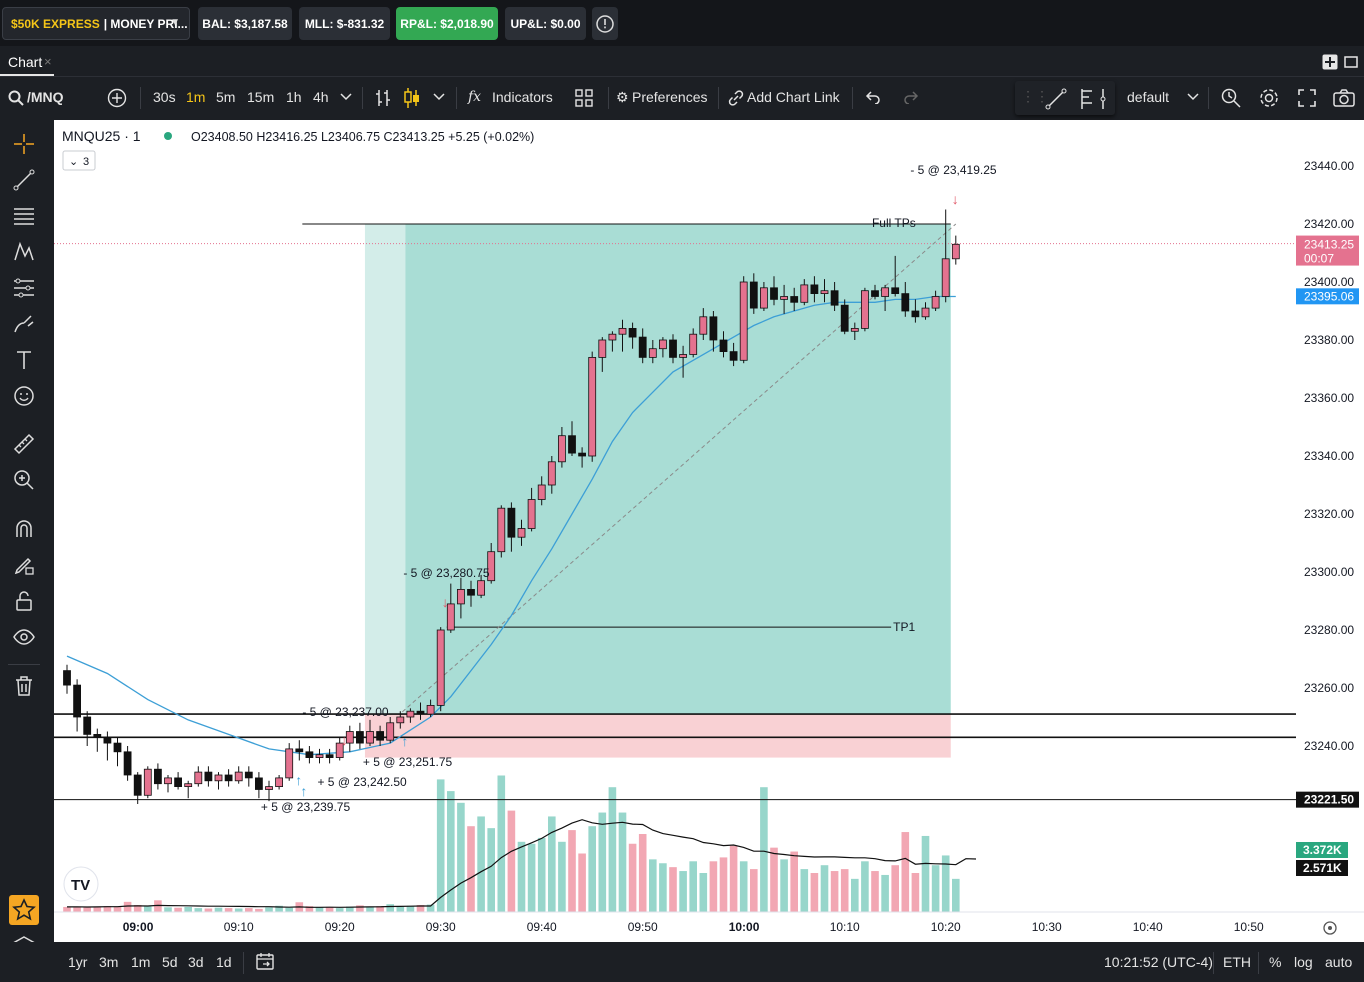 The height and width of the screenshot is (982, 1364). Describe the element at coordinates (1303, 962) in the screenshot. I see `log-scale-toggle: log` at that location.